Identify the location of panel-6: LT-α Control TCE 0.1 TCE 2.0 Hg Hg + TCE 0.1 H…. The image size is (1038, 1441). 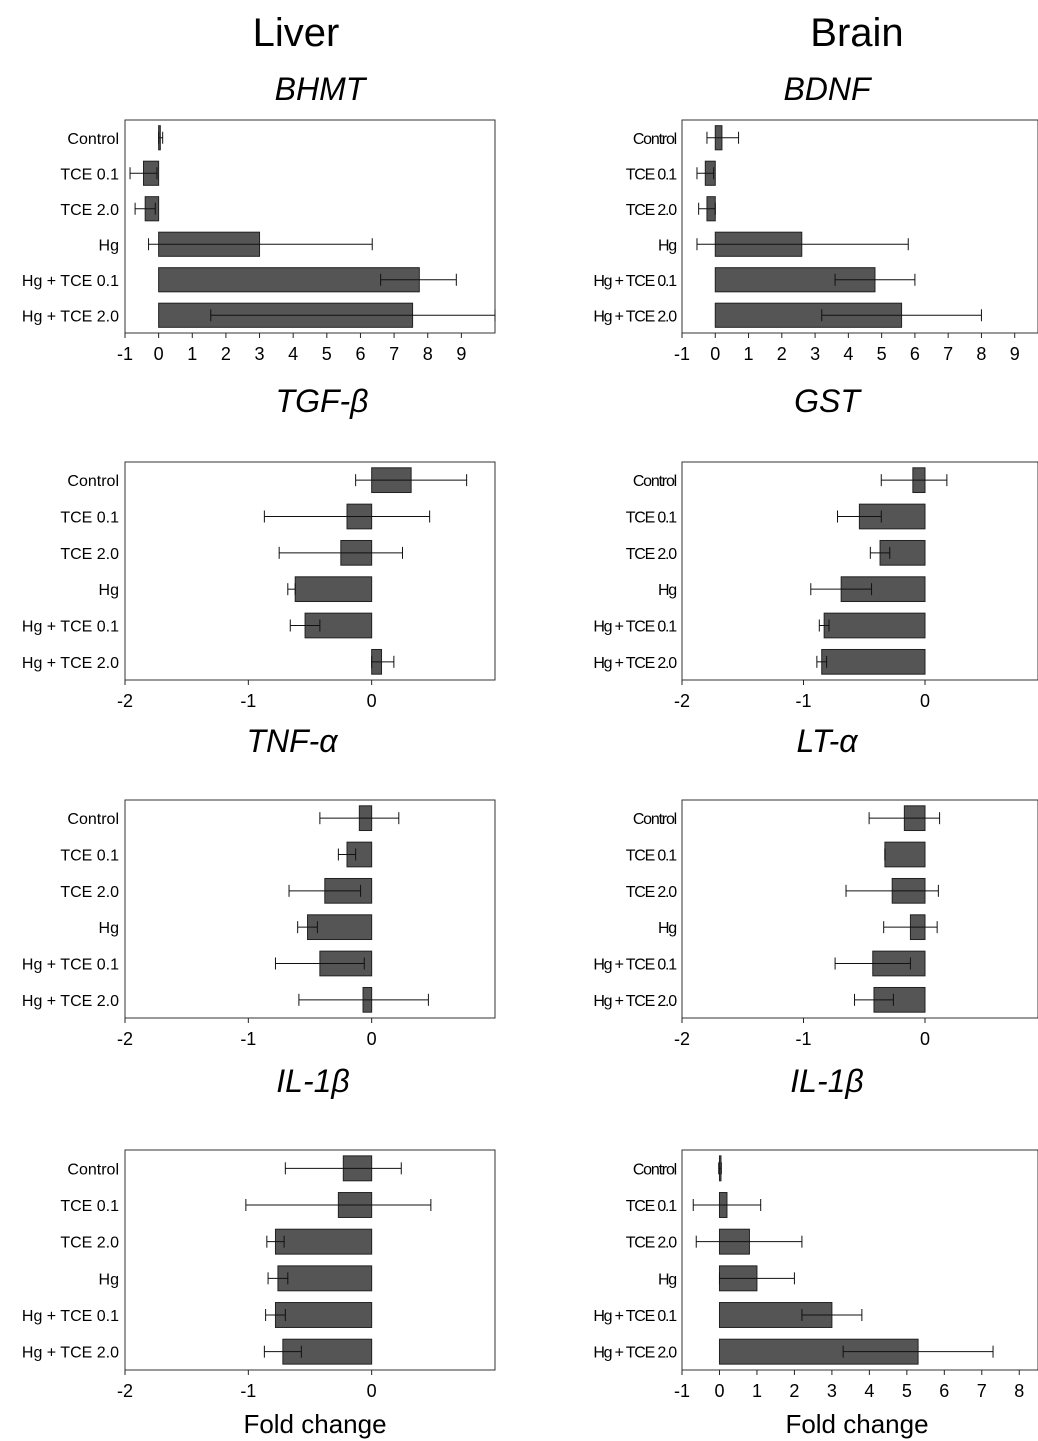
(815, 886).